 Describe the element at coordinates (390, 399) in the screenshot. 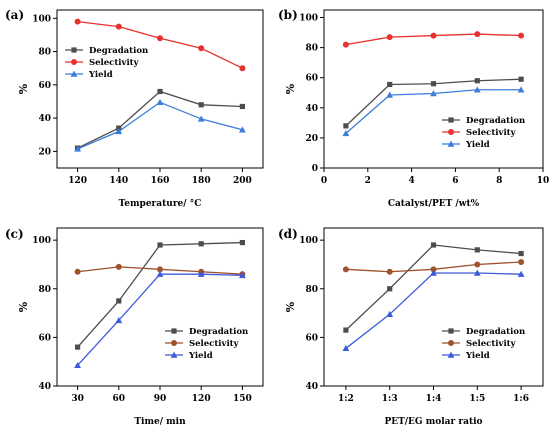

I see `x-tick-label: 1:3` at that location.